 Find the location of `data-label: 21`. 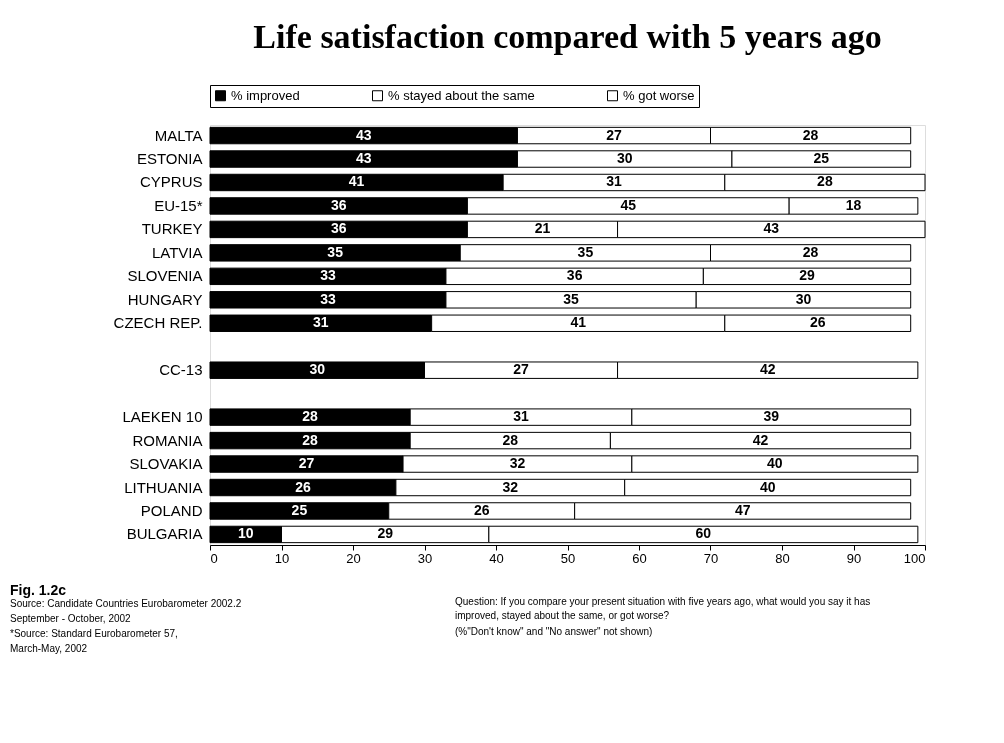

data-label: 21 is located at coordinates (542, 228).